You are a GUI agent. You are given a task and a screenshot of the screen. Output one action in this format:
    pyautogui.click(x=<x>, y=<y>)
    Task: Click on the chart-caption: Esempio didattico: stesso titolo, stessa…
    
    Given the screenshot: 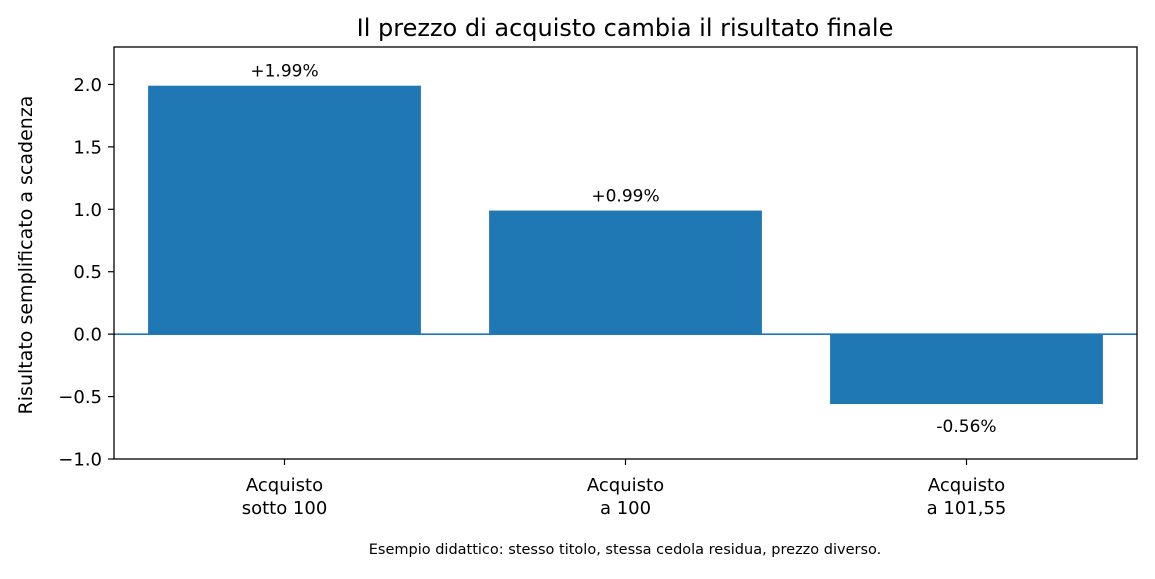 What is the action you would take?
    pyautogui.click(x=625, y=550)
    